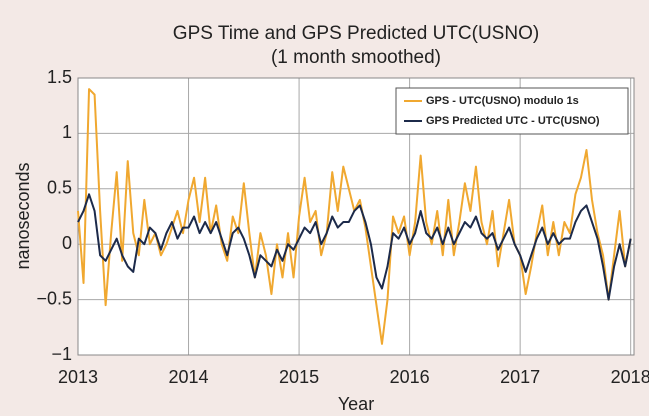  I want to click on chart-title: GPS Time and GPS Predicted UTC(USNO), so click(356, 33).